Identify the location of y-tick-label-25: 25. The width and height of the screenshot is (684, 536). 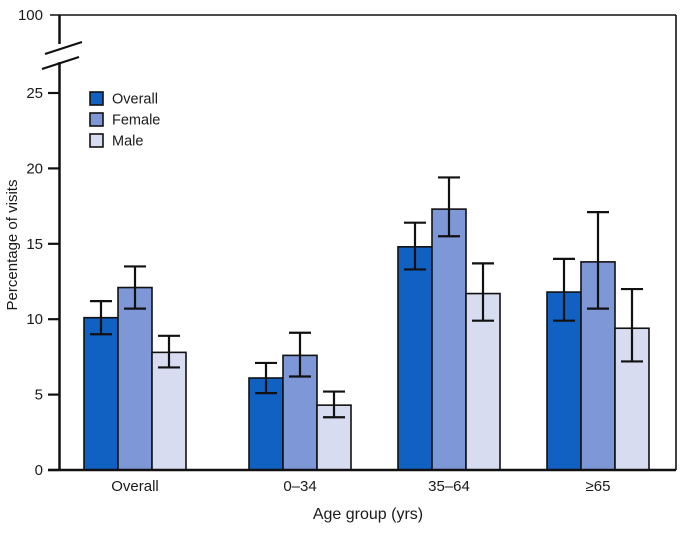
(34, 93).